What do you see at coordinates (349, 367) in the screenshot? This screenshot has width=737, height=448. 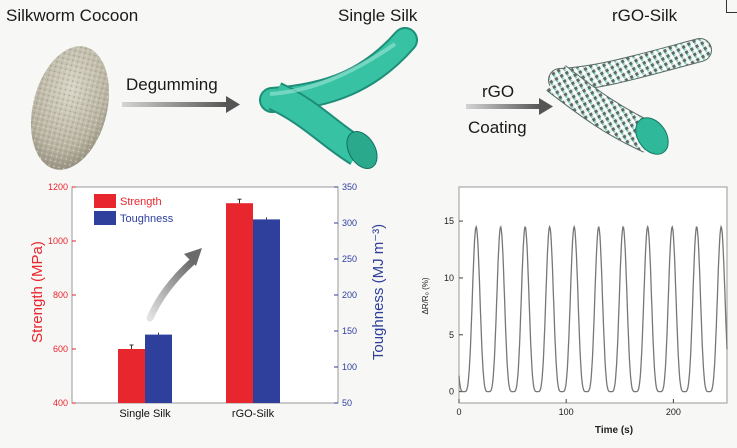 I see `right-tick-label: 100` at bounding box center [349, 367].